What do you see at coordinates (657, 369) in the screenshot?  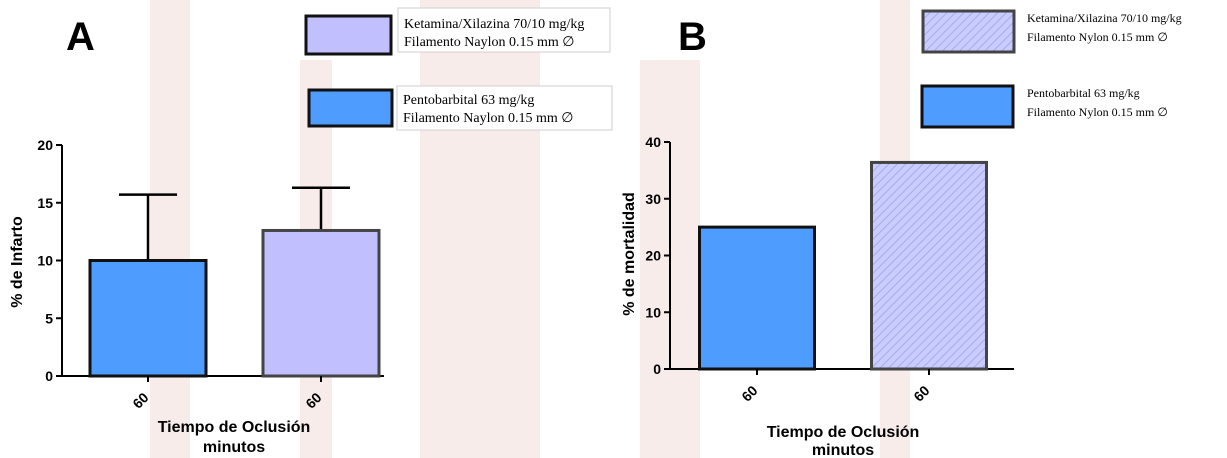 I see `chart-b-ytick-label: 0` at bounding box center [657, 369].